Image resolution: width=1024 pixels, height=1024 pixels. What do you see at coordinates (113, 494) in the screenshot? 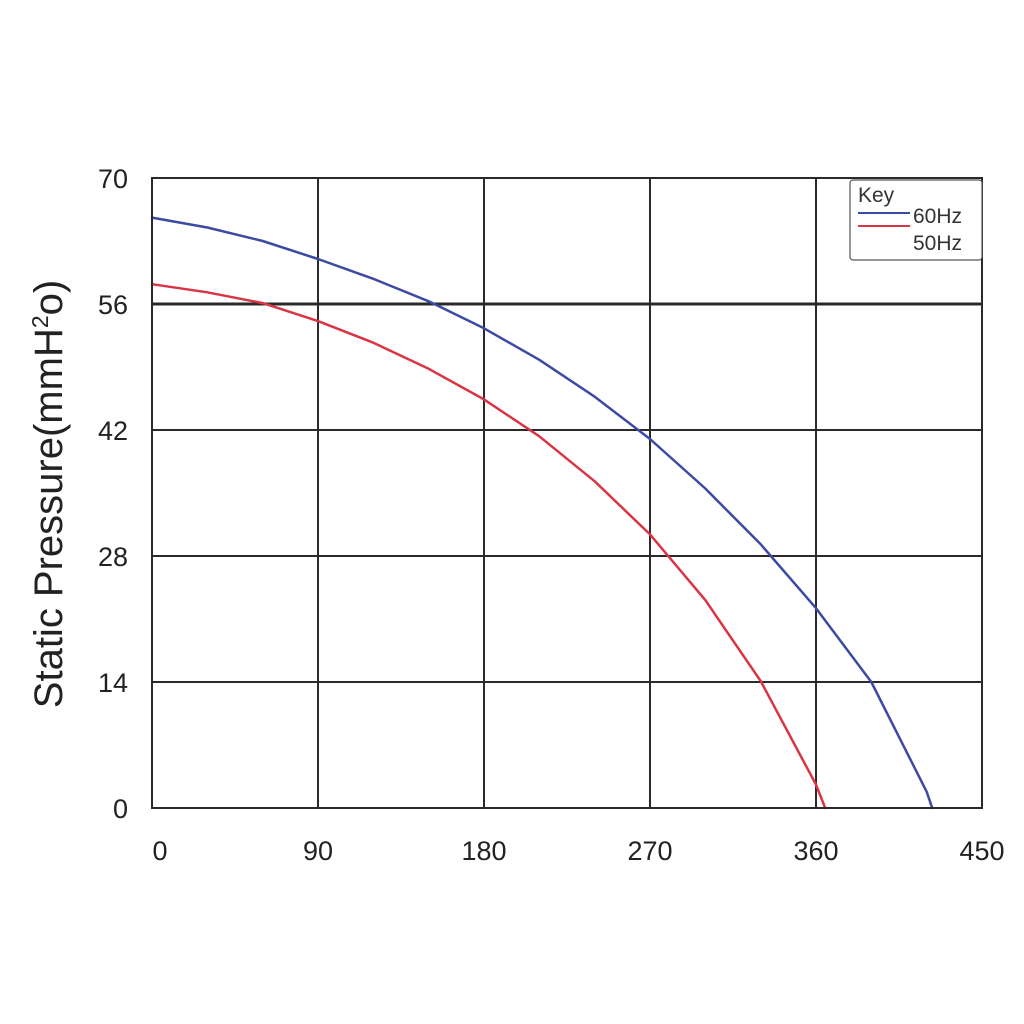
I see `y-tick-labels: 0 14 28 42 56 70` at bounding box center [113, 494].